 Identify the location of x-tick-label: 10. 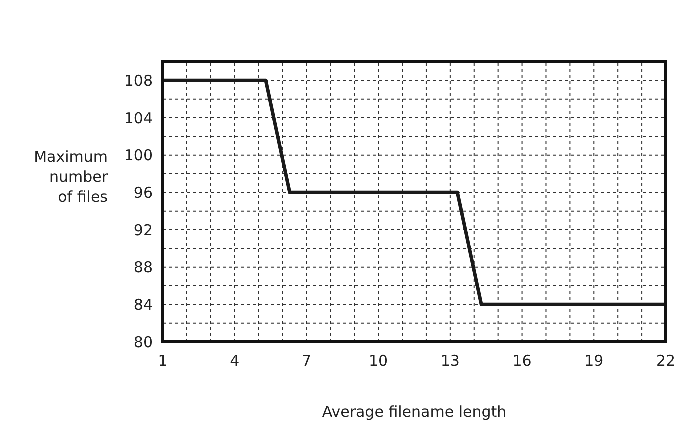
(378, 361).